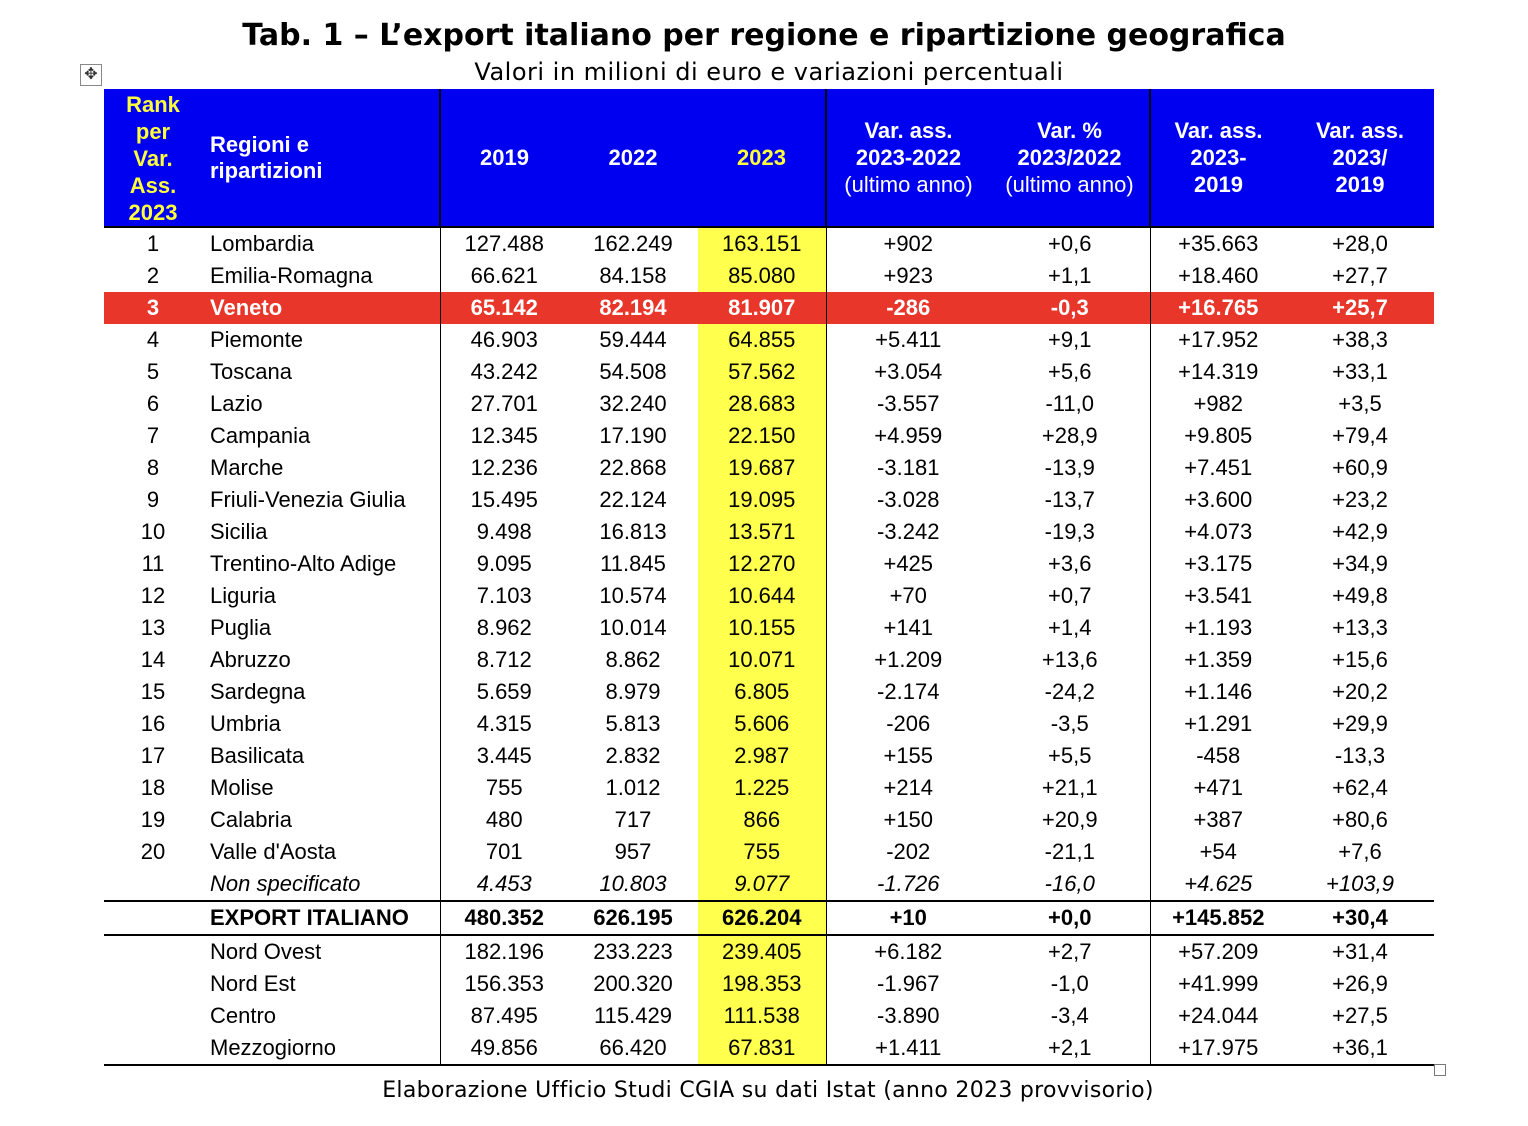 The width and height of the screenshot is (1528, 1126). What do you see at coordinates (762, 756) in the screenshot?
I see `cell-y2023: 2.987` at bounding box center [762, 756].